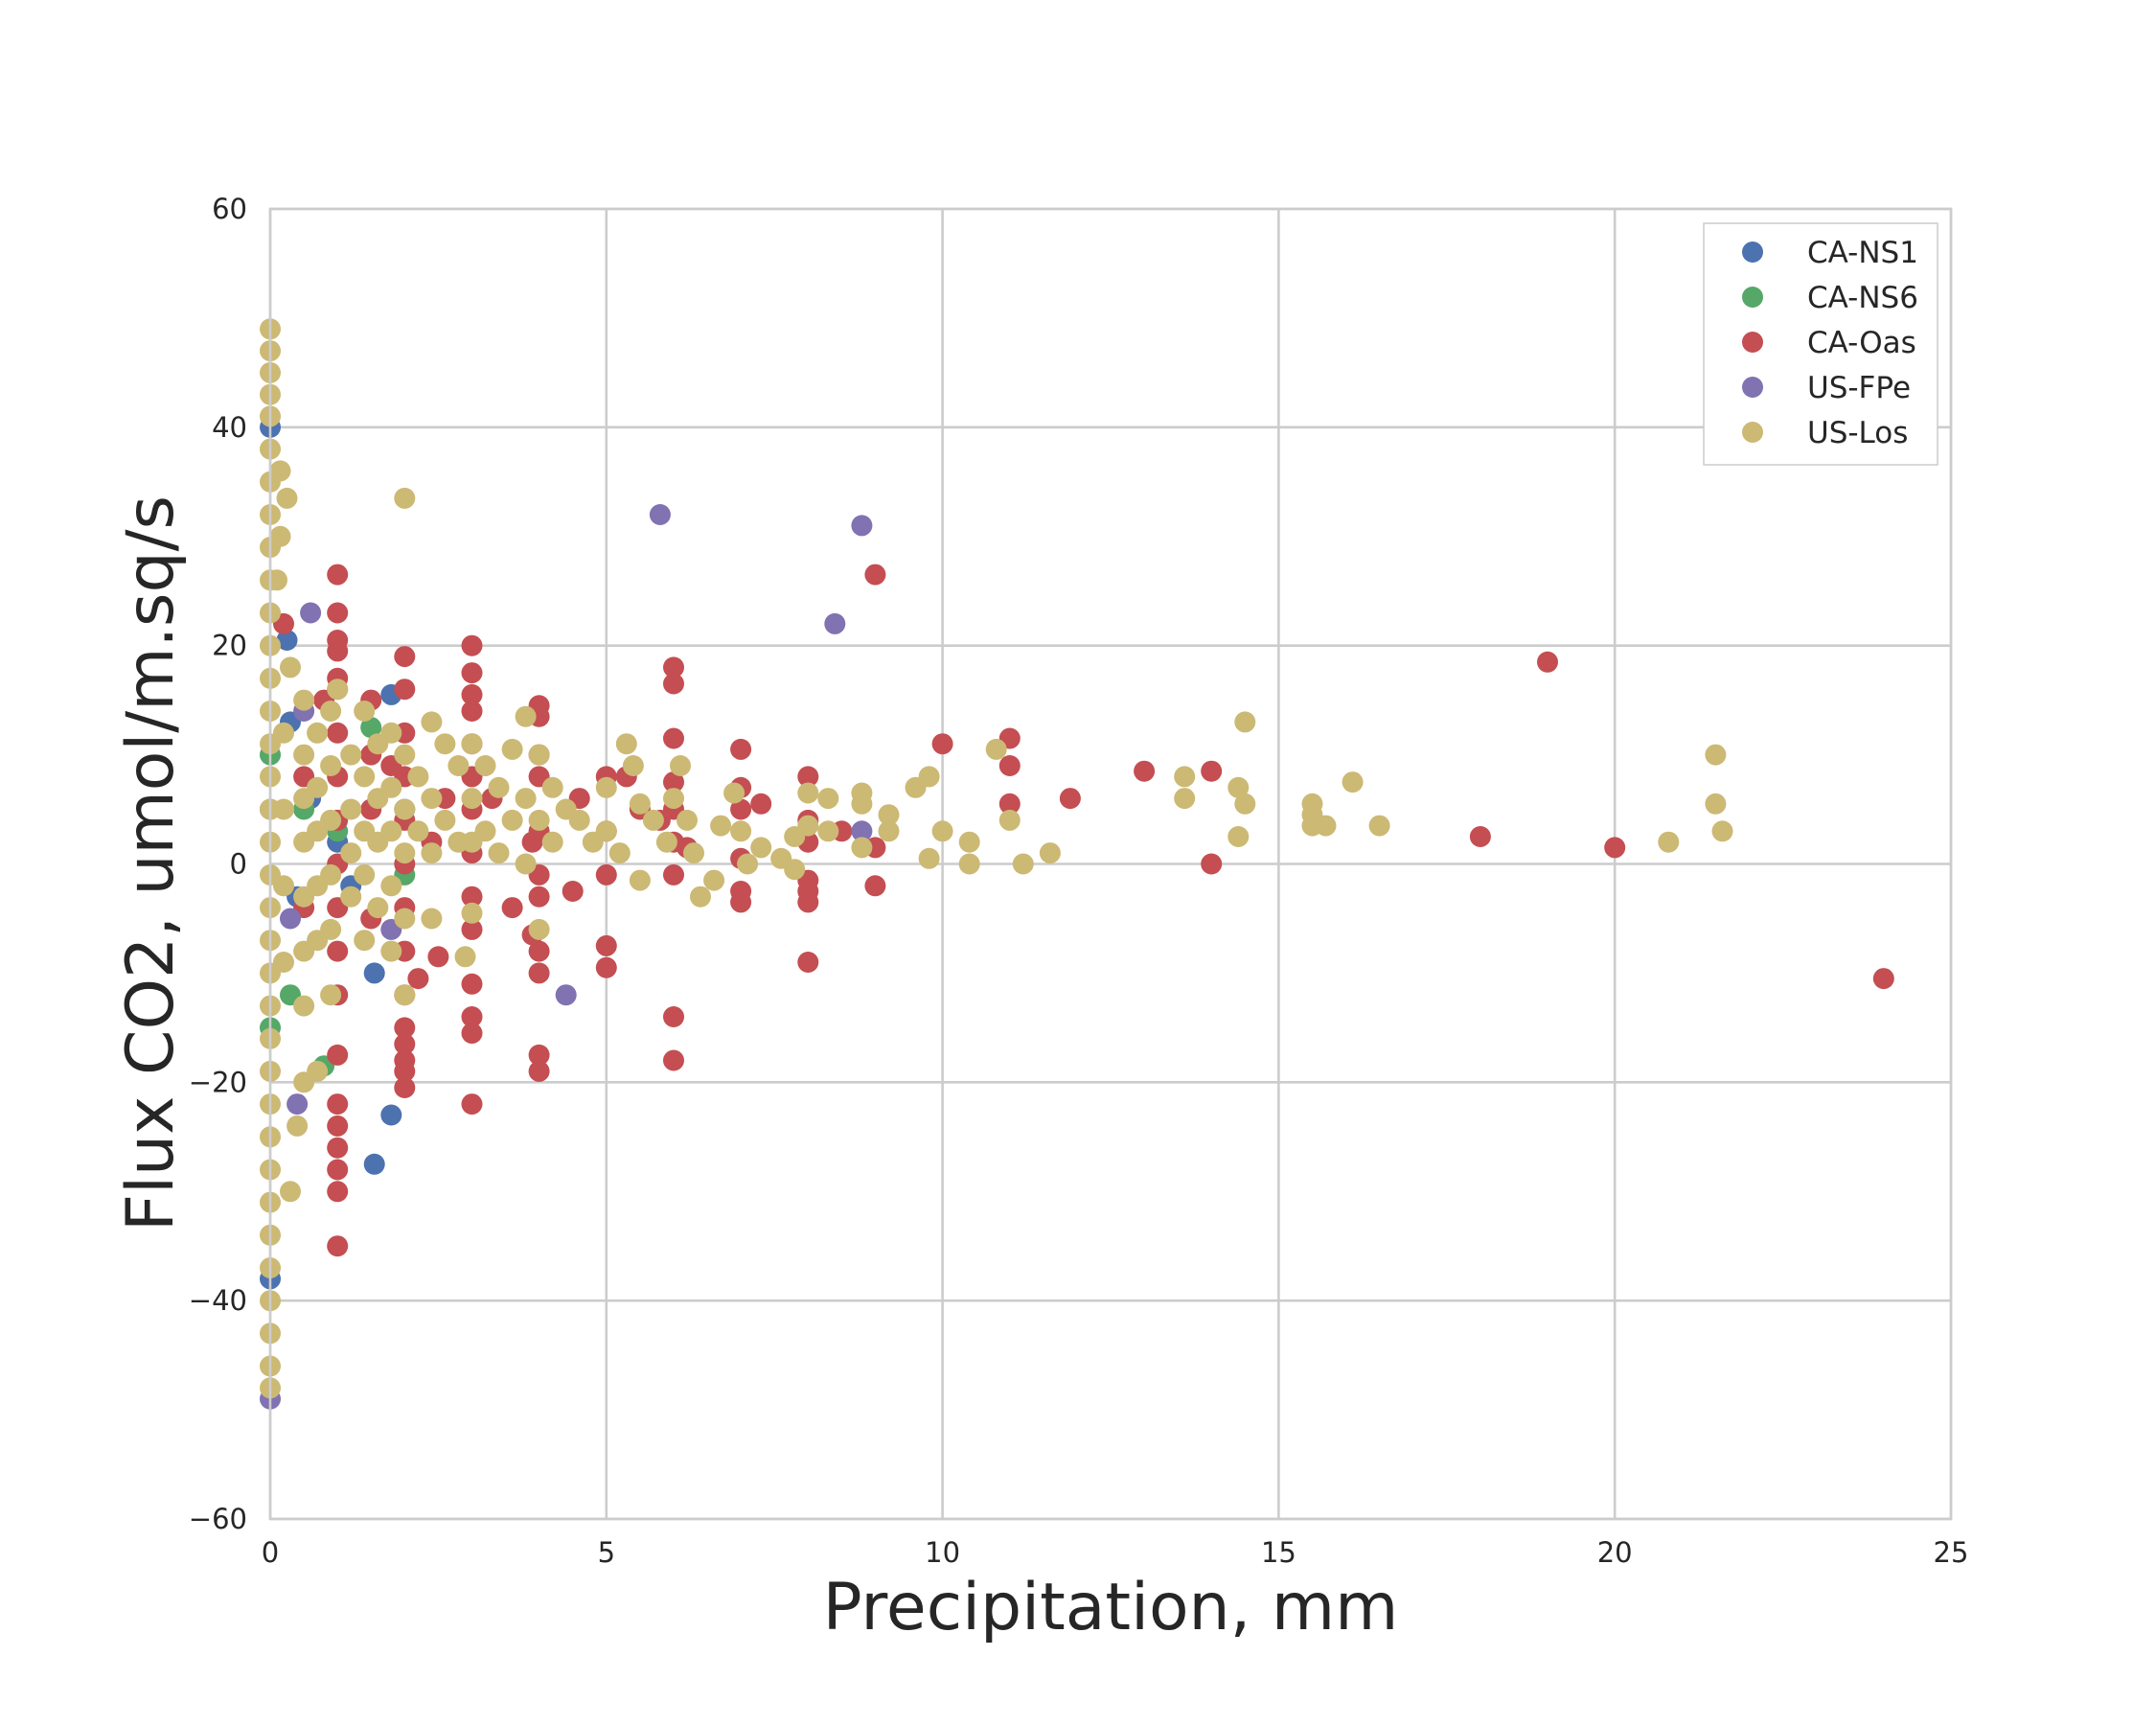 This screenshot has height=1725, width=2156. I want to click on y-tick-label: −40, so click(218, 1300).